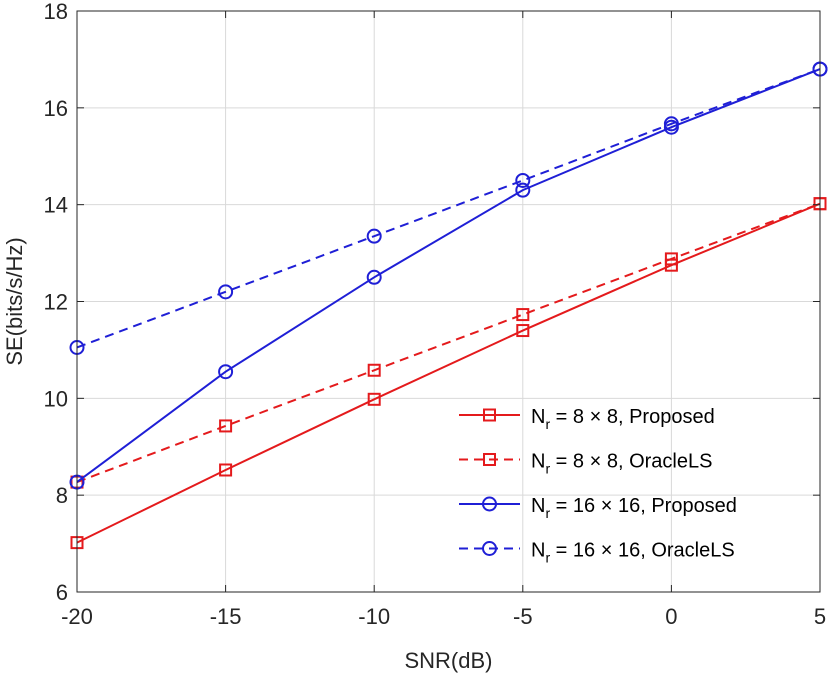 The width and height of the screenshot is (830, 675). I want to click on legend-label-rest: = 8 × 8, Proposed, so click(632, 417).